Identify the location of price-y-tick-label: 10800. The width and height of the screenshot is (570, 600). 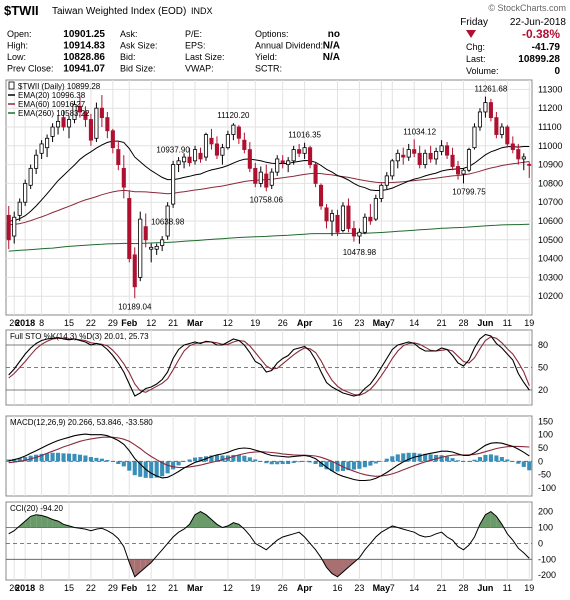
(550, 183).